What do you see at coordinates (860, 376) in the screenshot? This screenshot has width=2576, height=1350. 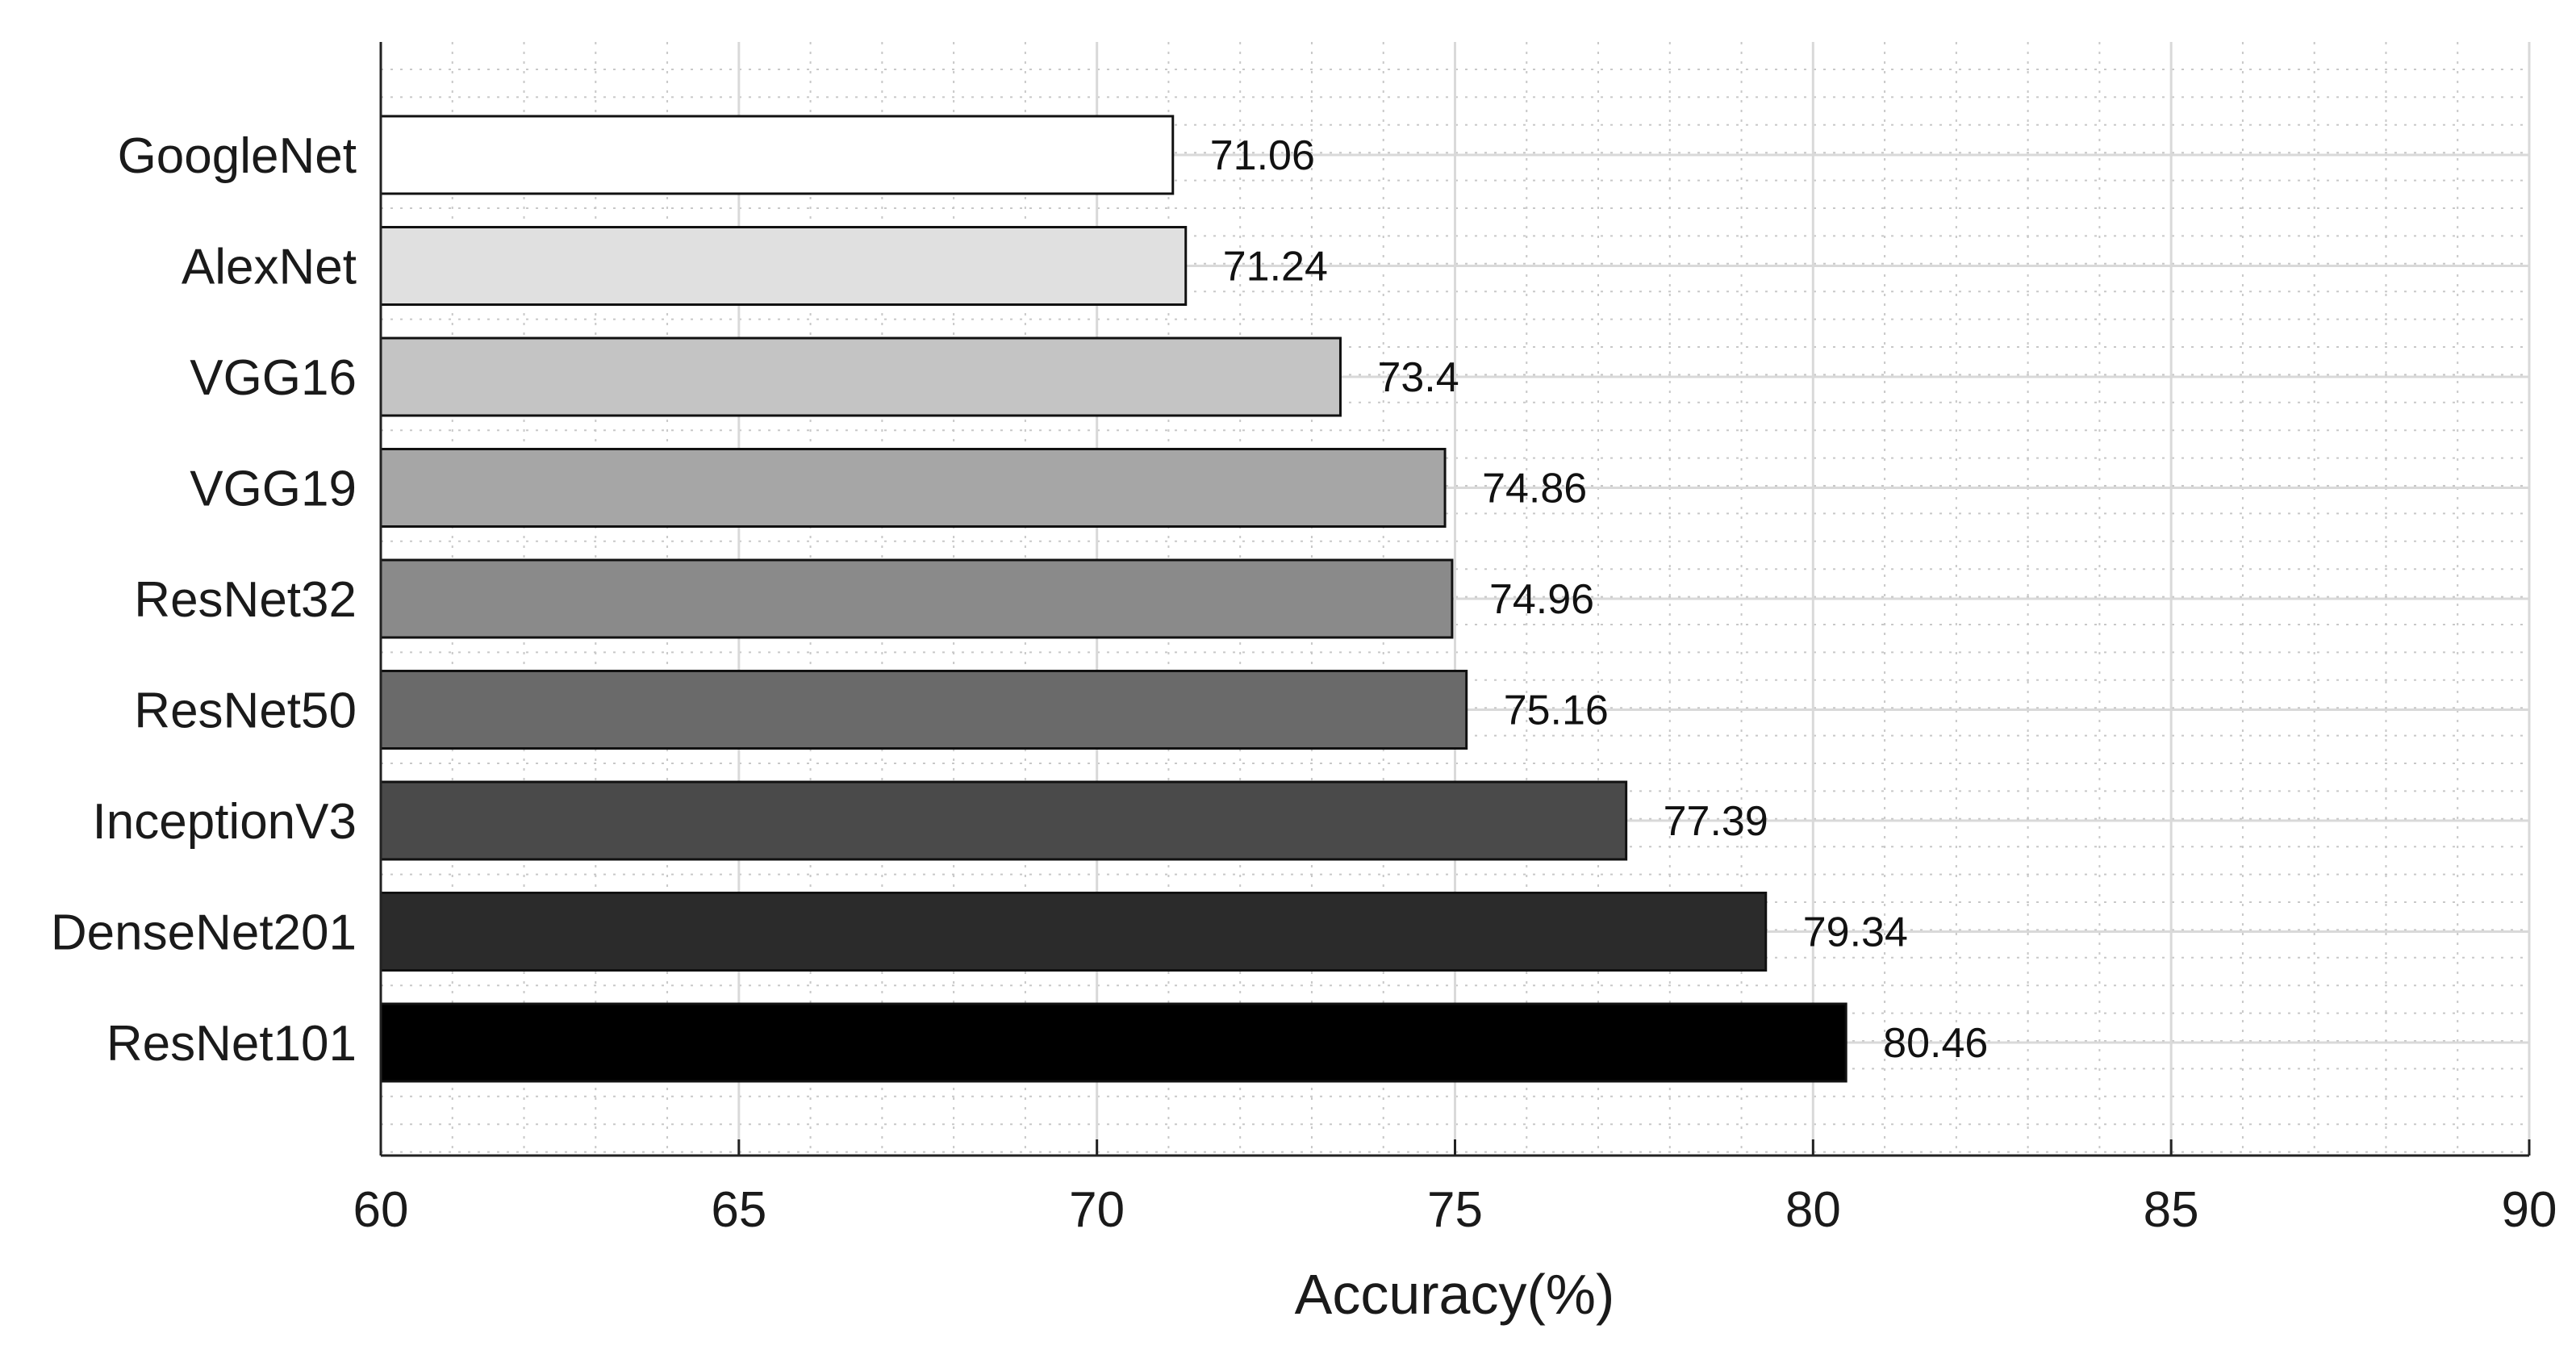 I see `bar-vgg16` at bounding box center [860, 376].